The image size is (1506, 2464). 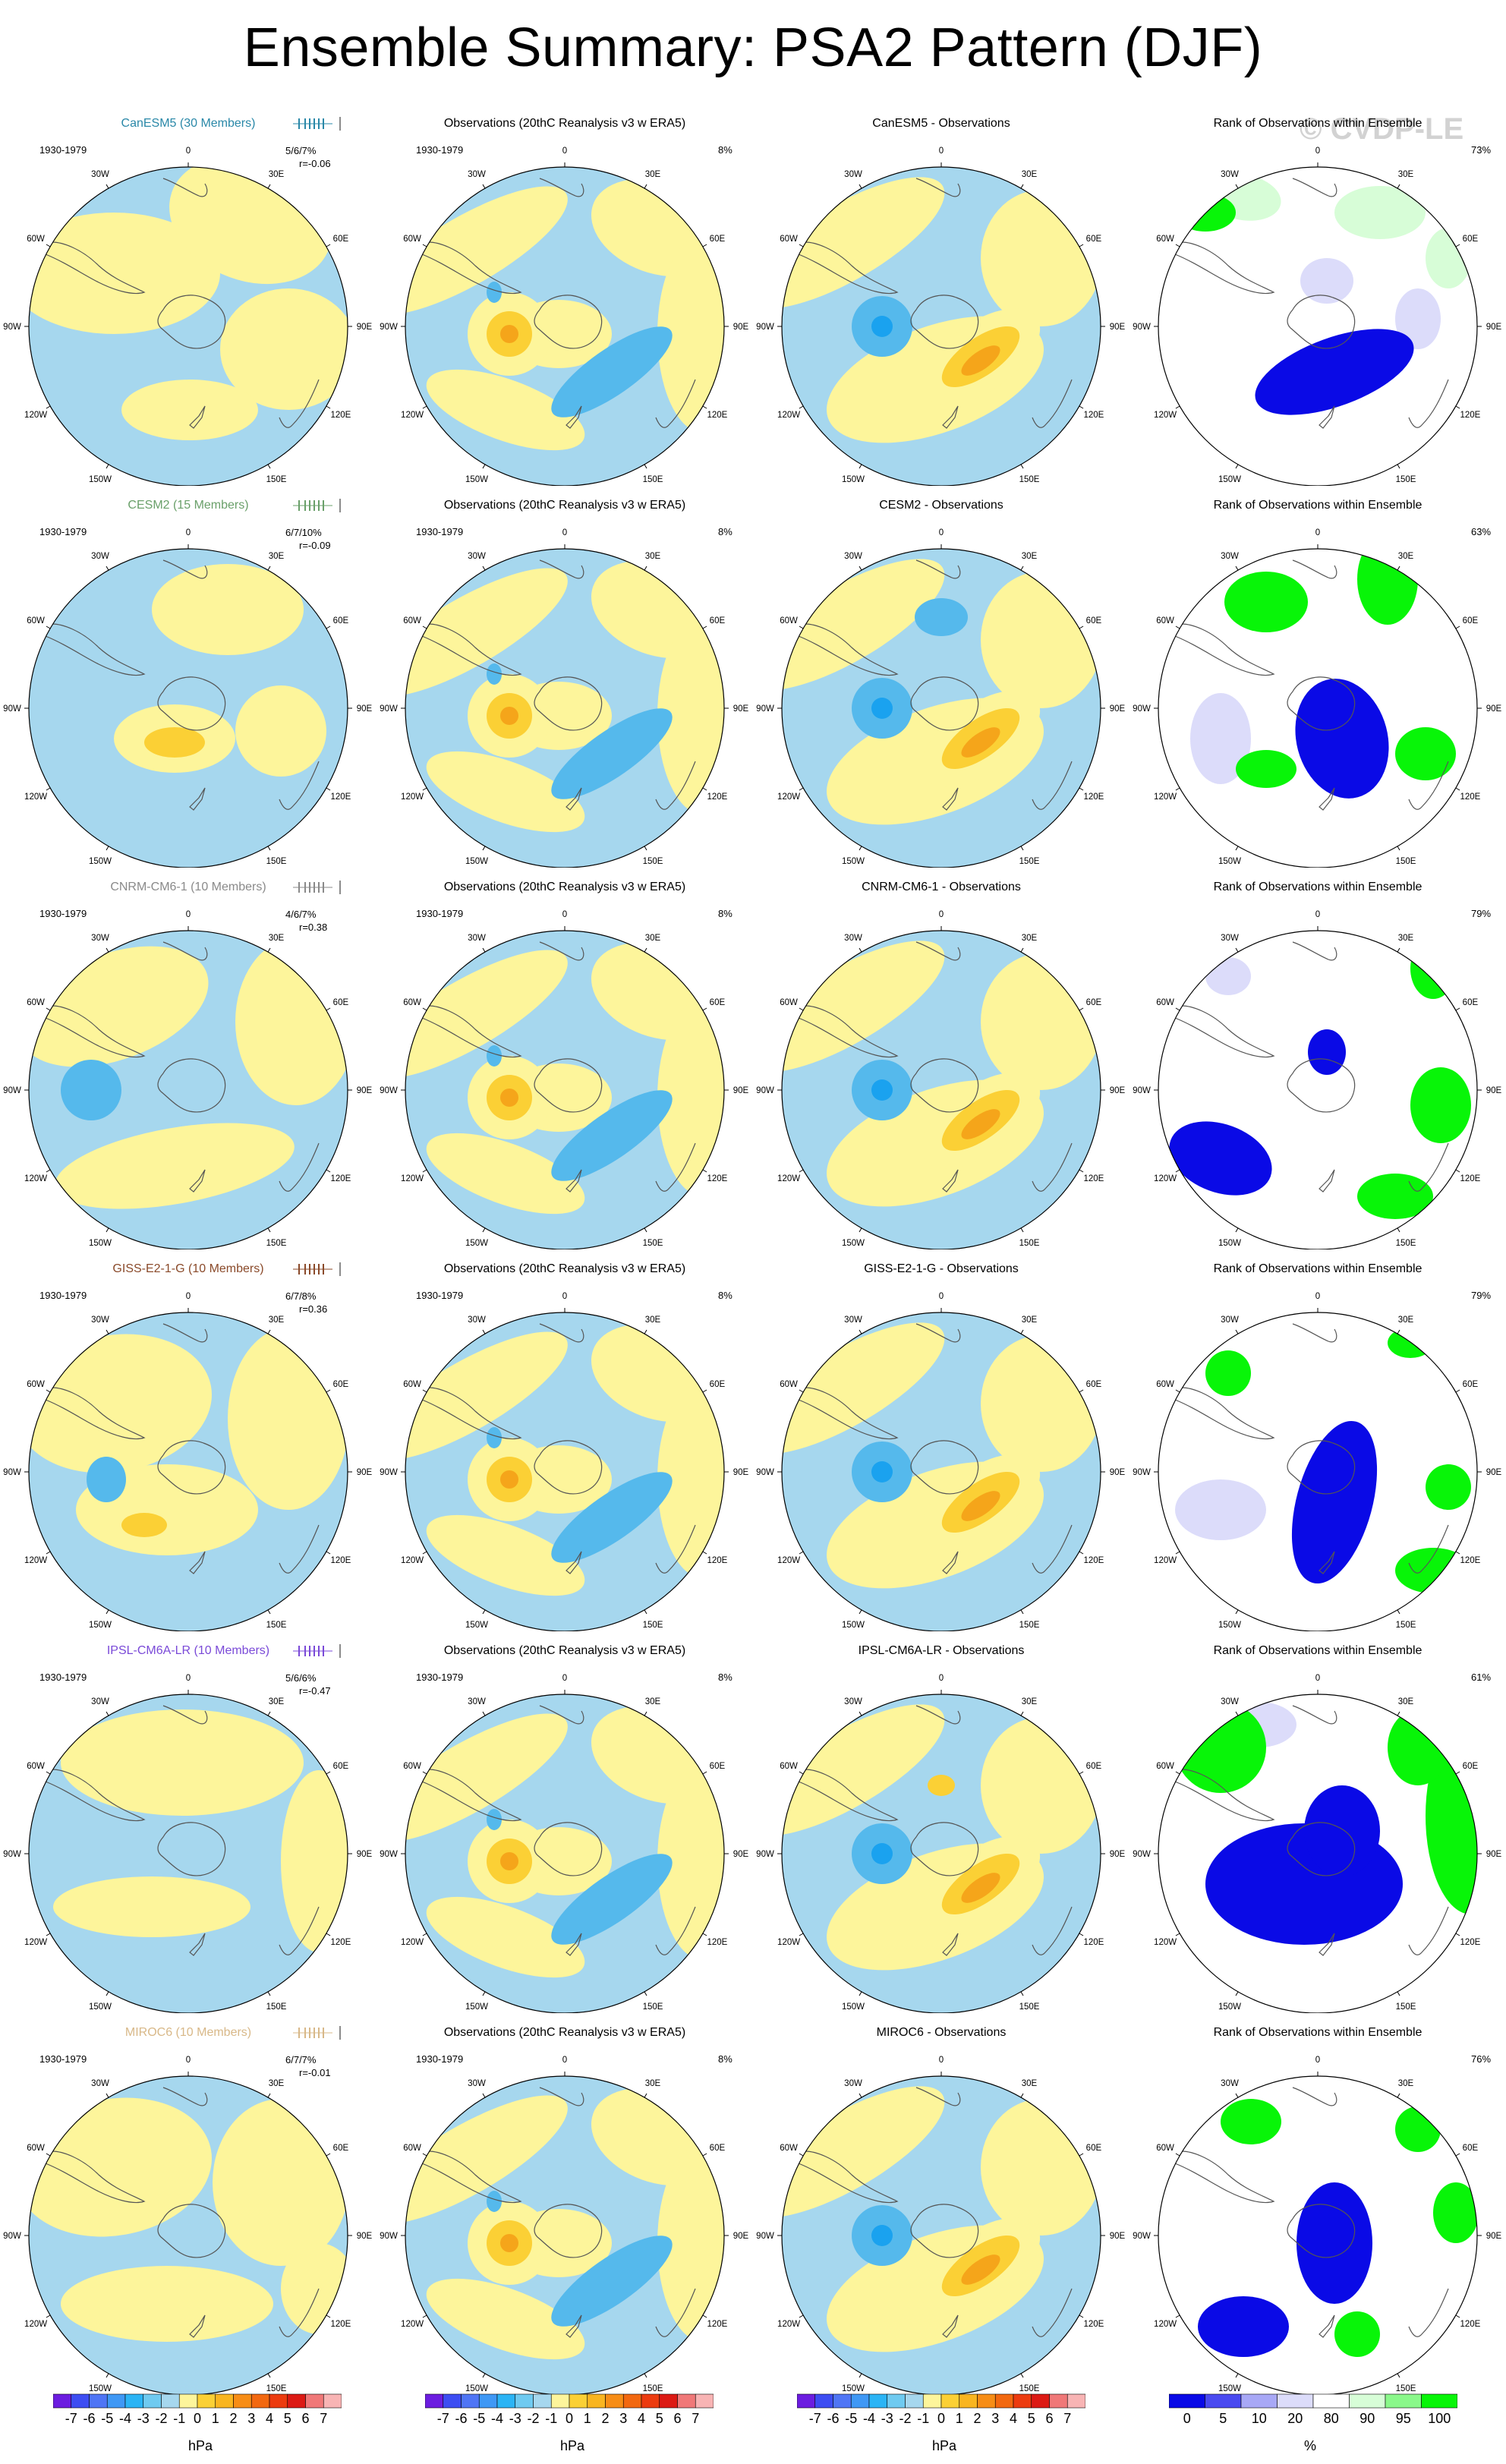 What do you see at coordinates (440, 1295) in the screenshot?
I see `observations-period: 1930-1979` at bounding box center [440, 1295].